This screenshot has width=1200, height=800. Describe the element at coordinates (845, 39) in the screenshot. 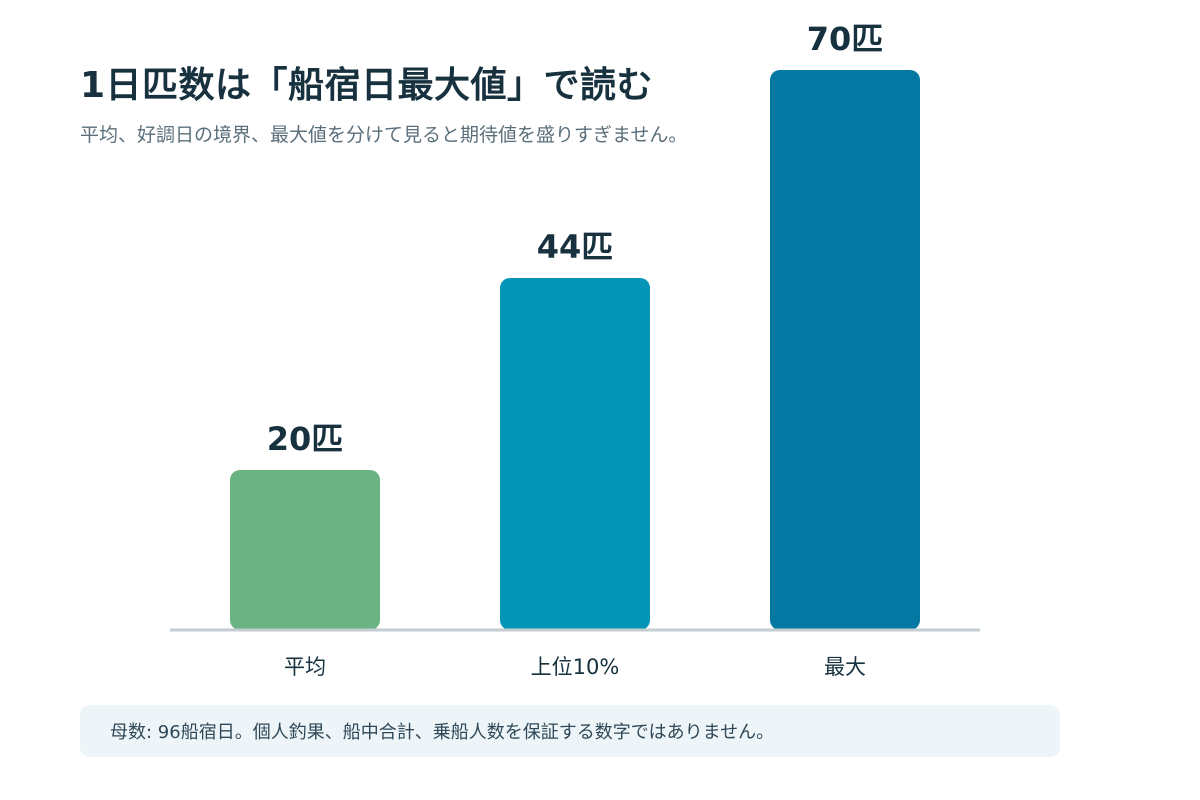

I see `bar-value-label-2: 70匹` at that location.